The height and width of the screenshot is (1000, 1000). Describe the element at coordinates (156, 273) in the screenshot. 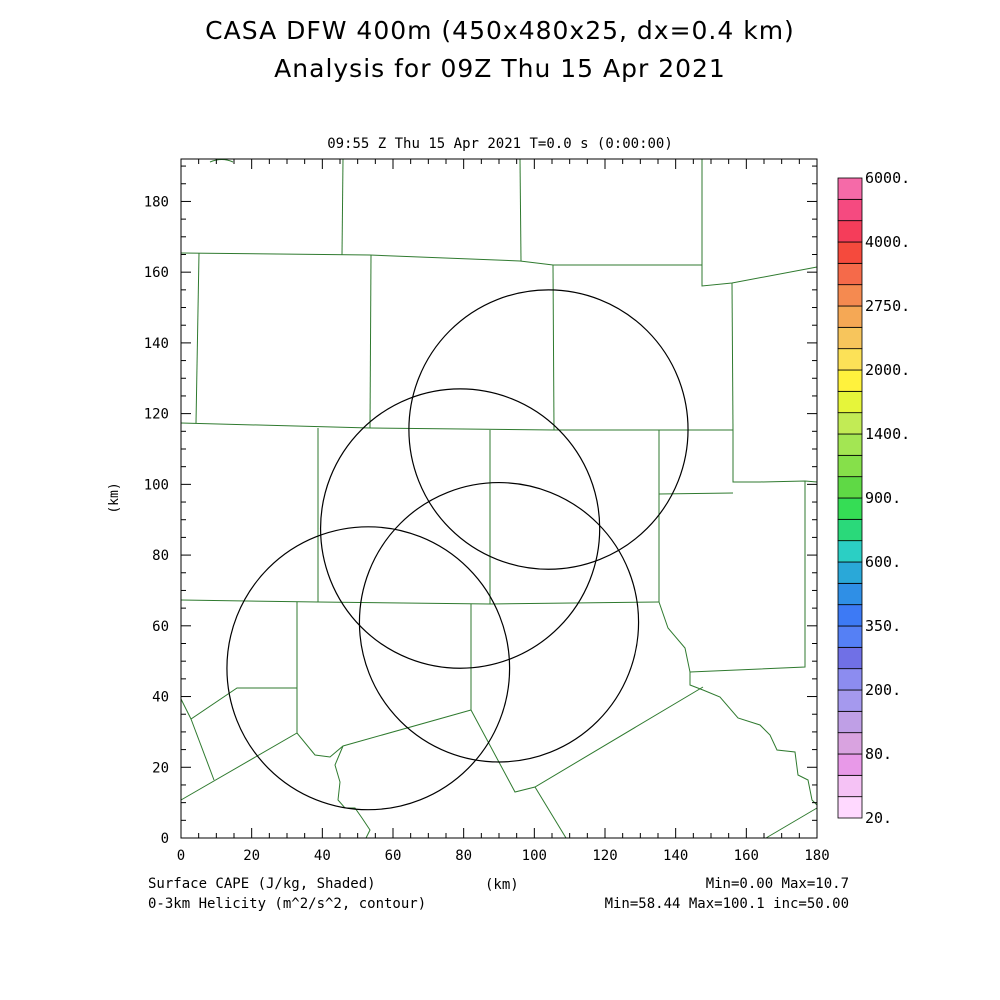

I see `y-tick-label: 160` at that location.